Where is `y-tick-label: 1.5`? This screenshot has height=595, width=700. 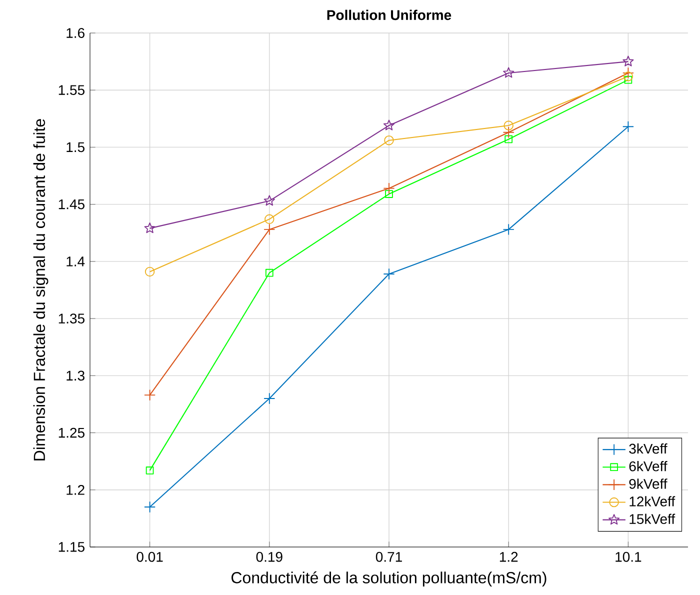 y-tick-label: 1.5 is located at coordinates (75, 147).